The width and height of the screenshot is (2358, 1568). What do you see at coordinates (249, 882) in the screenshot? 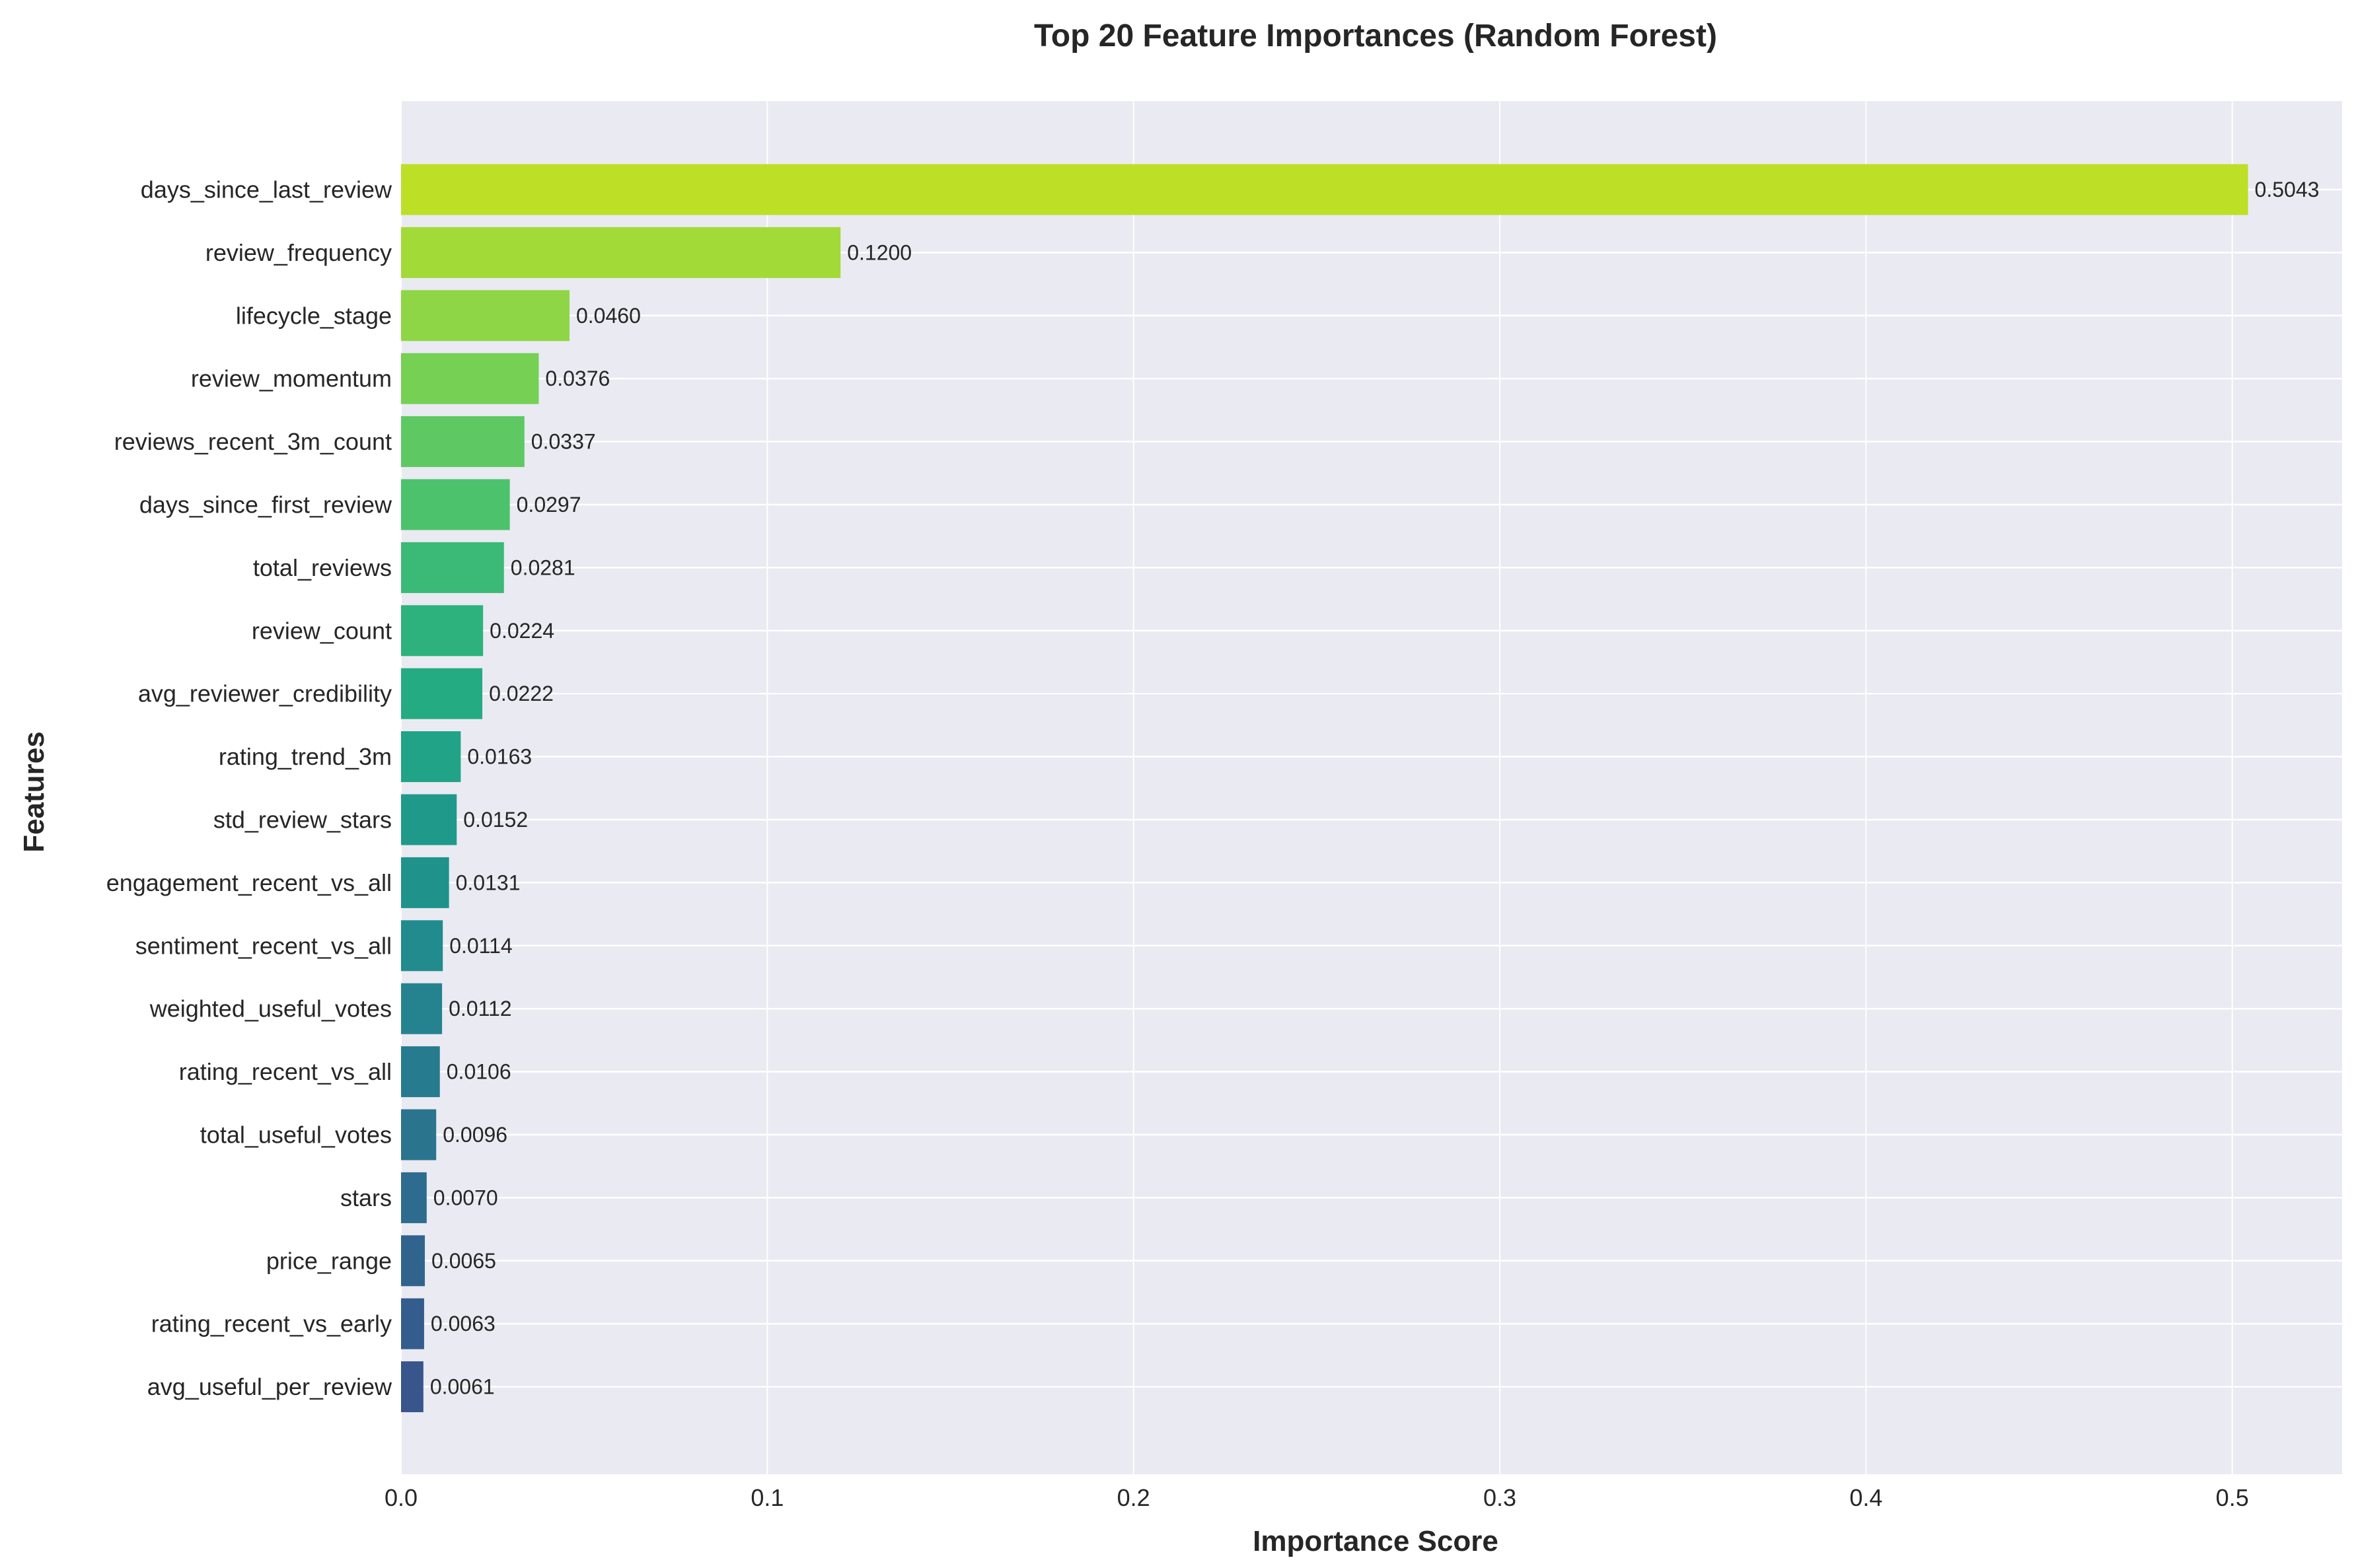
I see `y-tick-label: engagement_recent_vs_all` at bounding box center [249, 882].